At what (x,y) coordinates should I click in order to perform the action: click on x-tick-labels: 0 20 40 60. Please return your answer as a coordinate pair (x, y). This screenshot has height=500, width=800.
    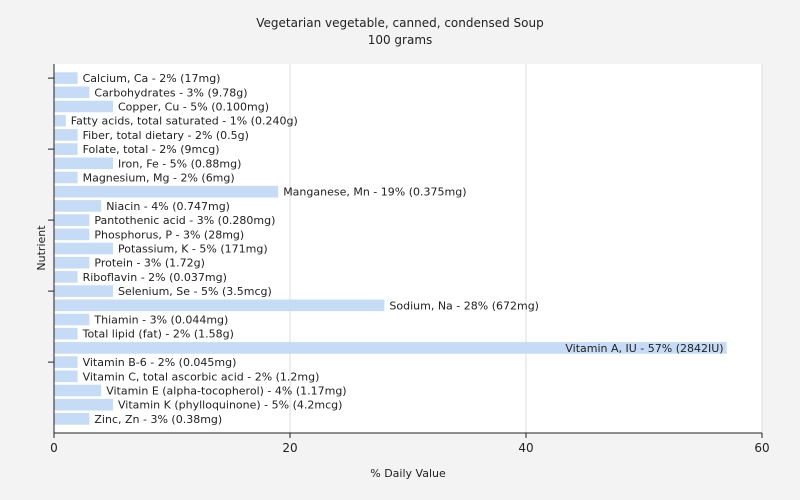
    Looking at the image, I should click on (409, 448).